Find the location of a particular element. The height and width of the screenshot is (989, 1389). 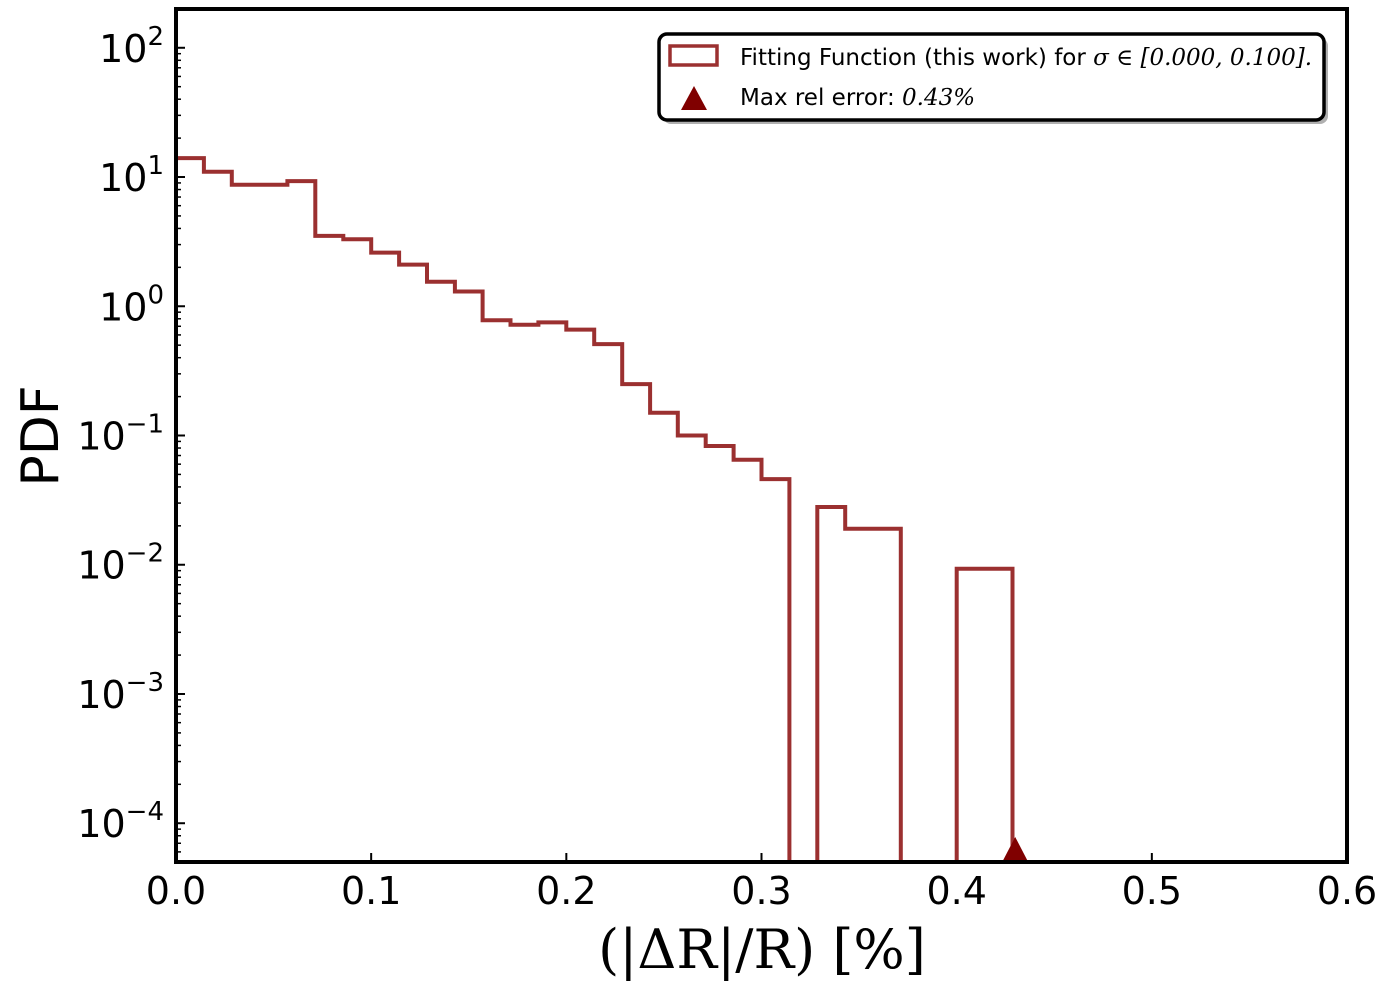

x-tick-label: 0.2 is located at coordinates (566, 891).